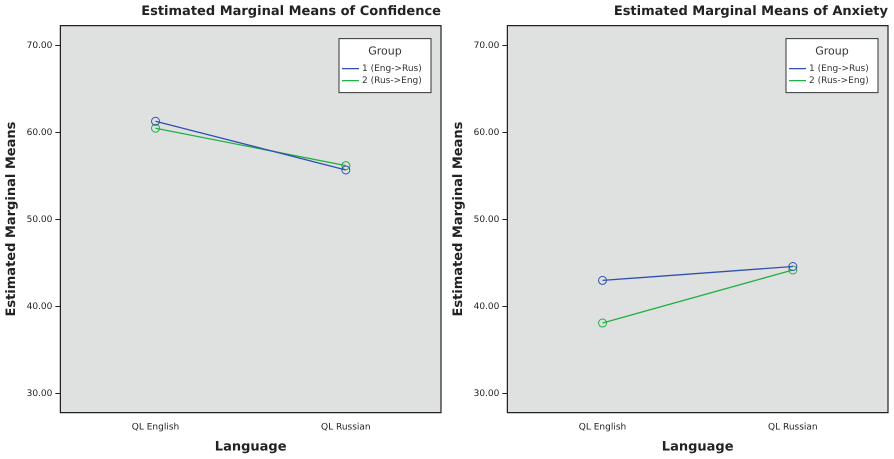 The width and height of the screenshot is (894, 459). Describe the element at coordinates (291, 12) in the screenshot. I see `chart-title: Estimated Marginal Means of Confidence` at that location.